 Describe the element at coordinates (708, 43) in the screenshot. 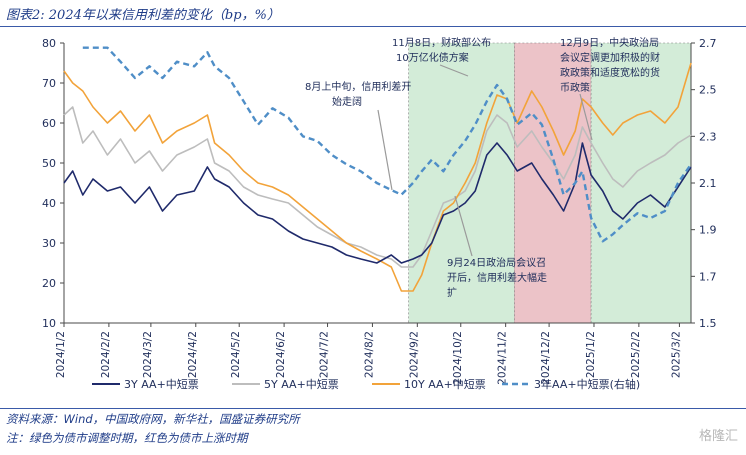

I see `y-right-tick-label: 2.7` at that location.